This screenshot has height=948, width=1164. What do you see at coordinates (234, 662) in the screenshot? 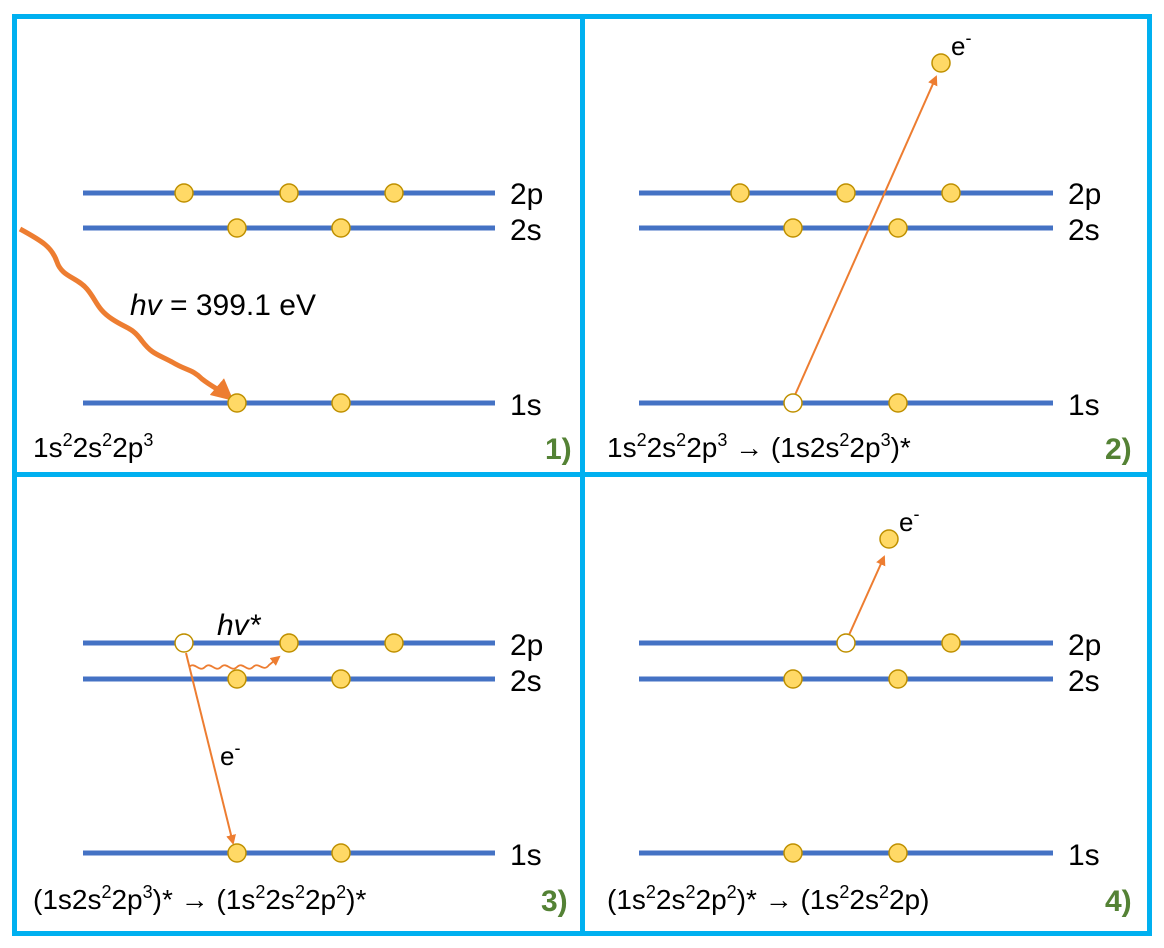
I see `emitted-photon-arrow` at bounding box center [234, 662].